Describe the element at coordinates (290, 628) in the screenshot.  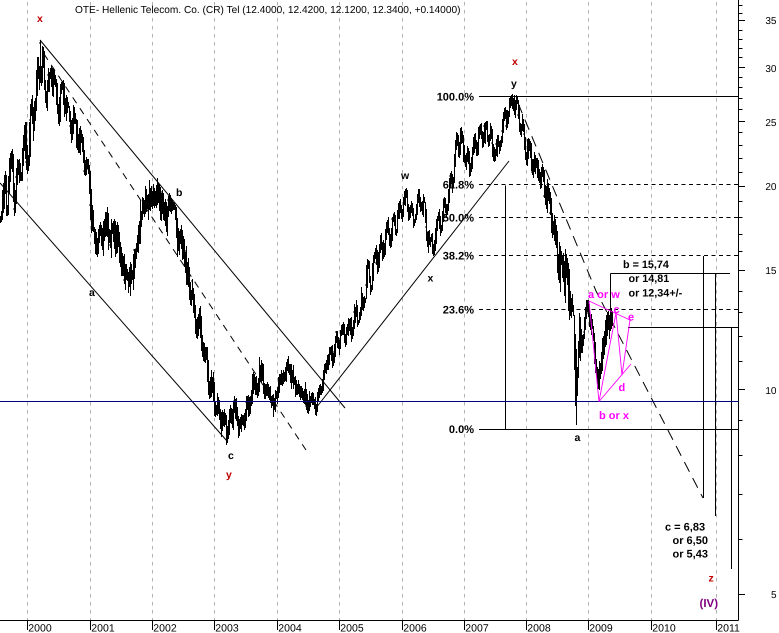
I see `svg-text: 2004` at that location.